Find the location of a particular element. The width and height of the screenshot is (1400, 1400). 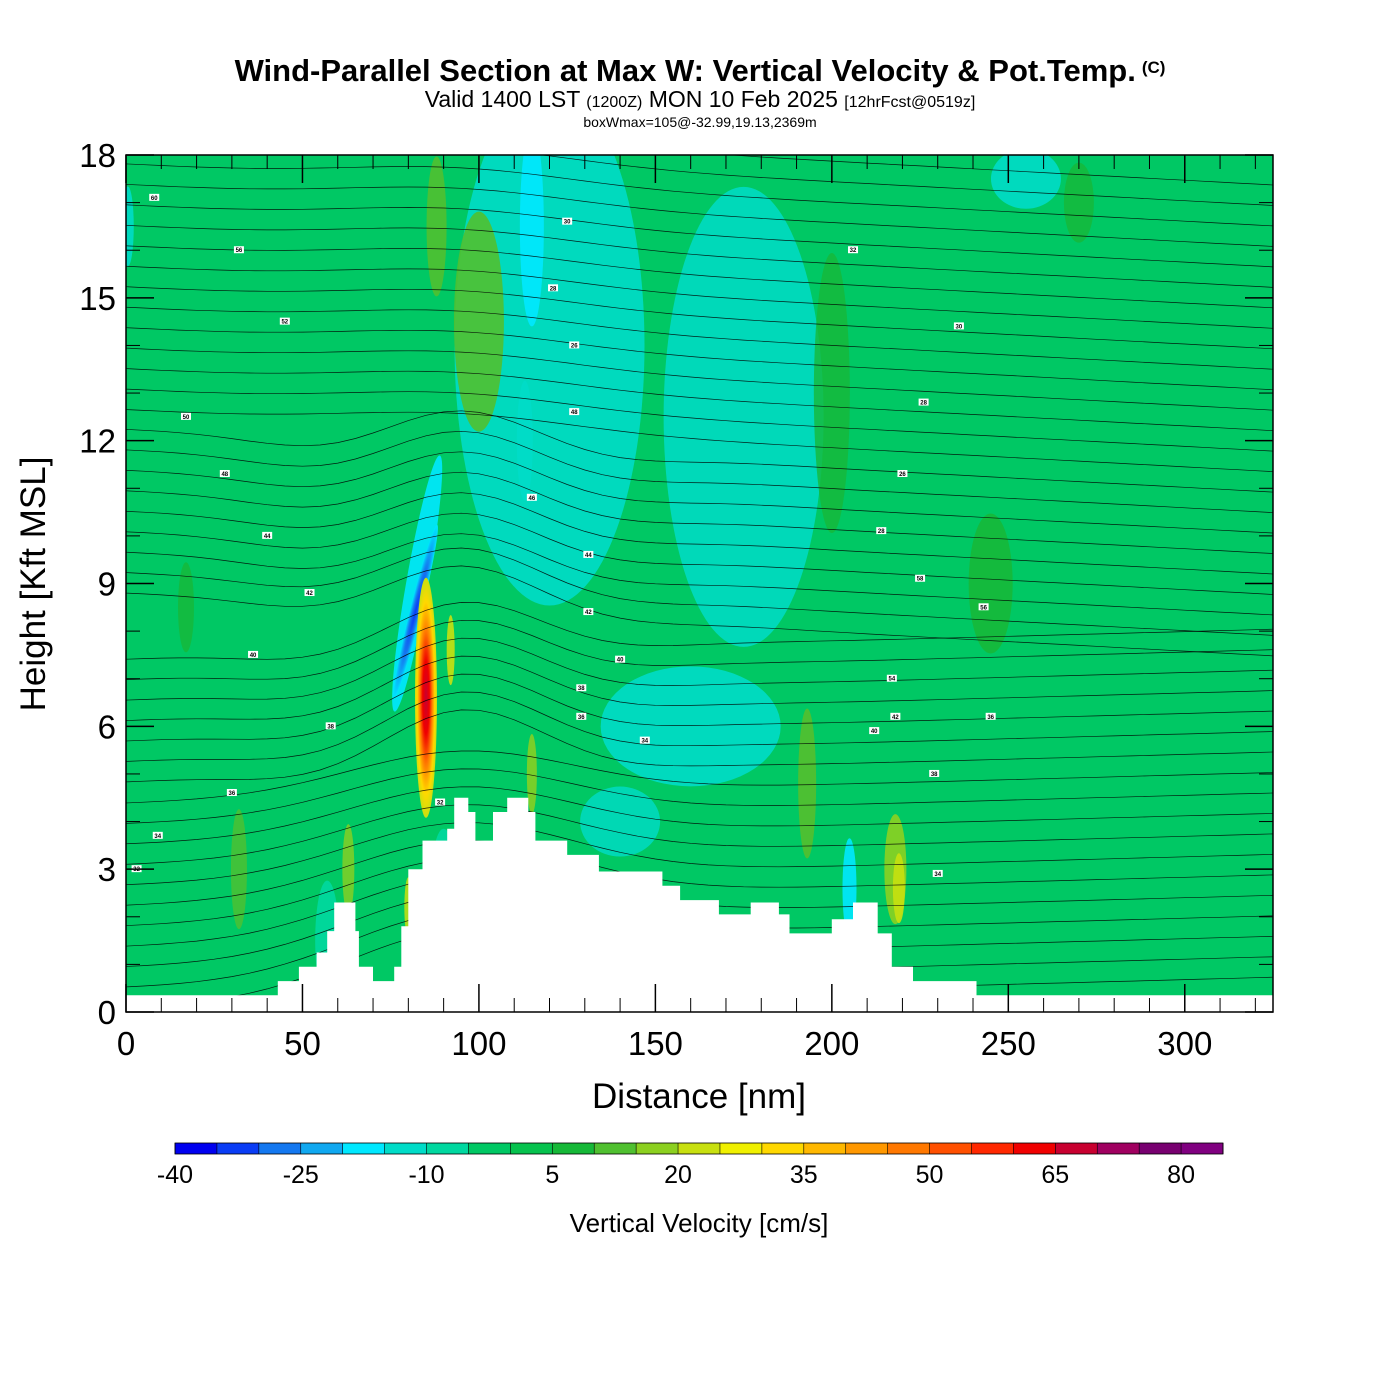

svg-text: 42 is located at coordinates (588, 613).